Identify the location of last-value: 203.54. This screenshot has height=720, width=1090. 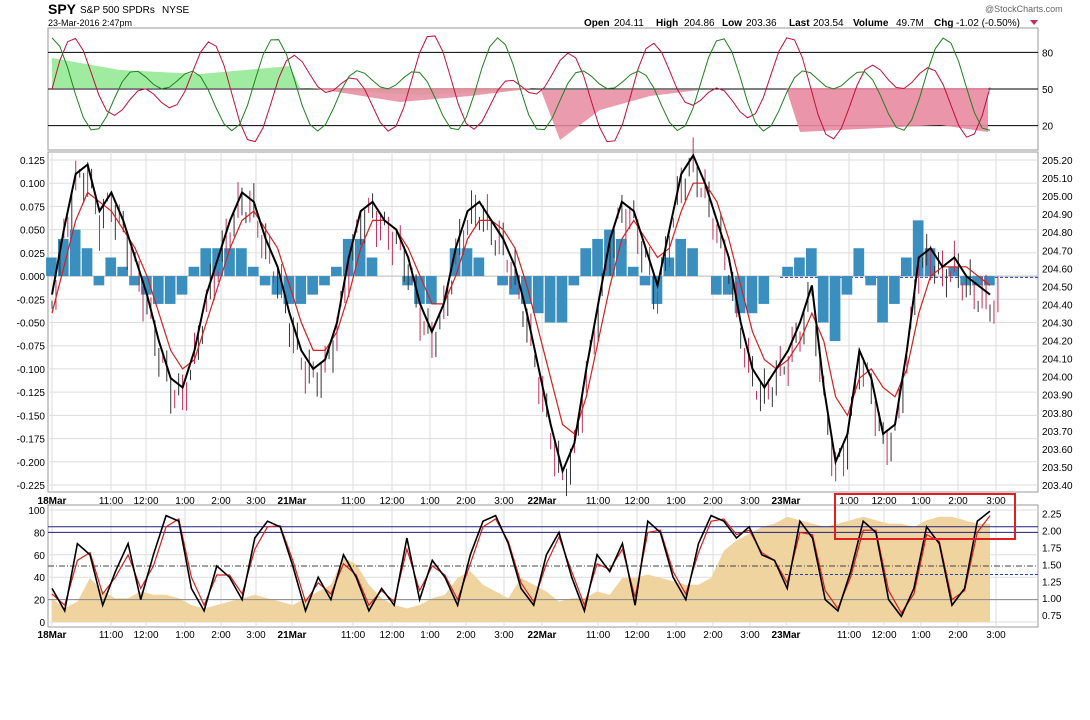
(828, 23).